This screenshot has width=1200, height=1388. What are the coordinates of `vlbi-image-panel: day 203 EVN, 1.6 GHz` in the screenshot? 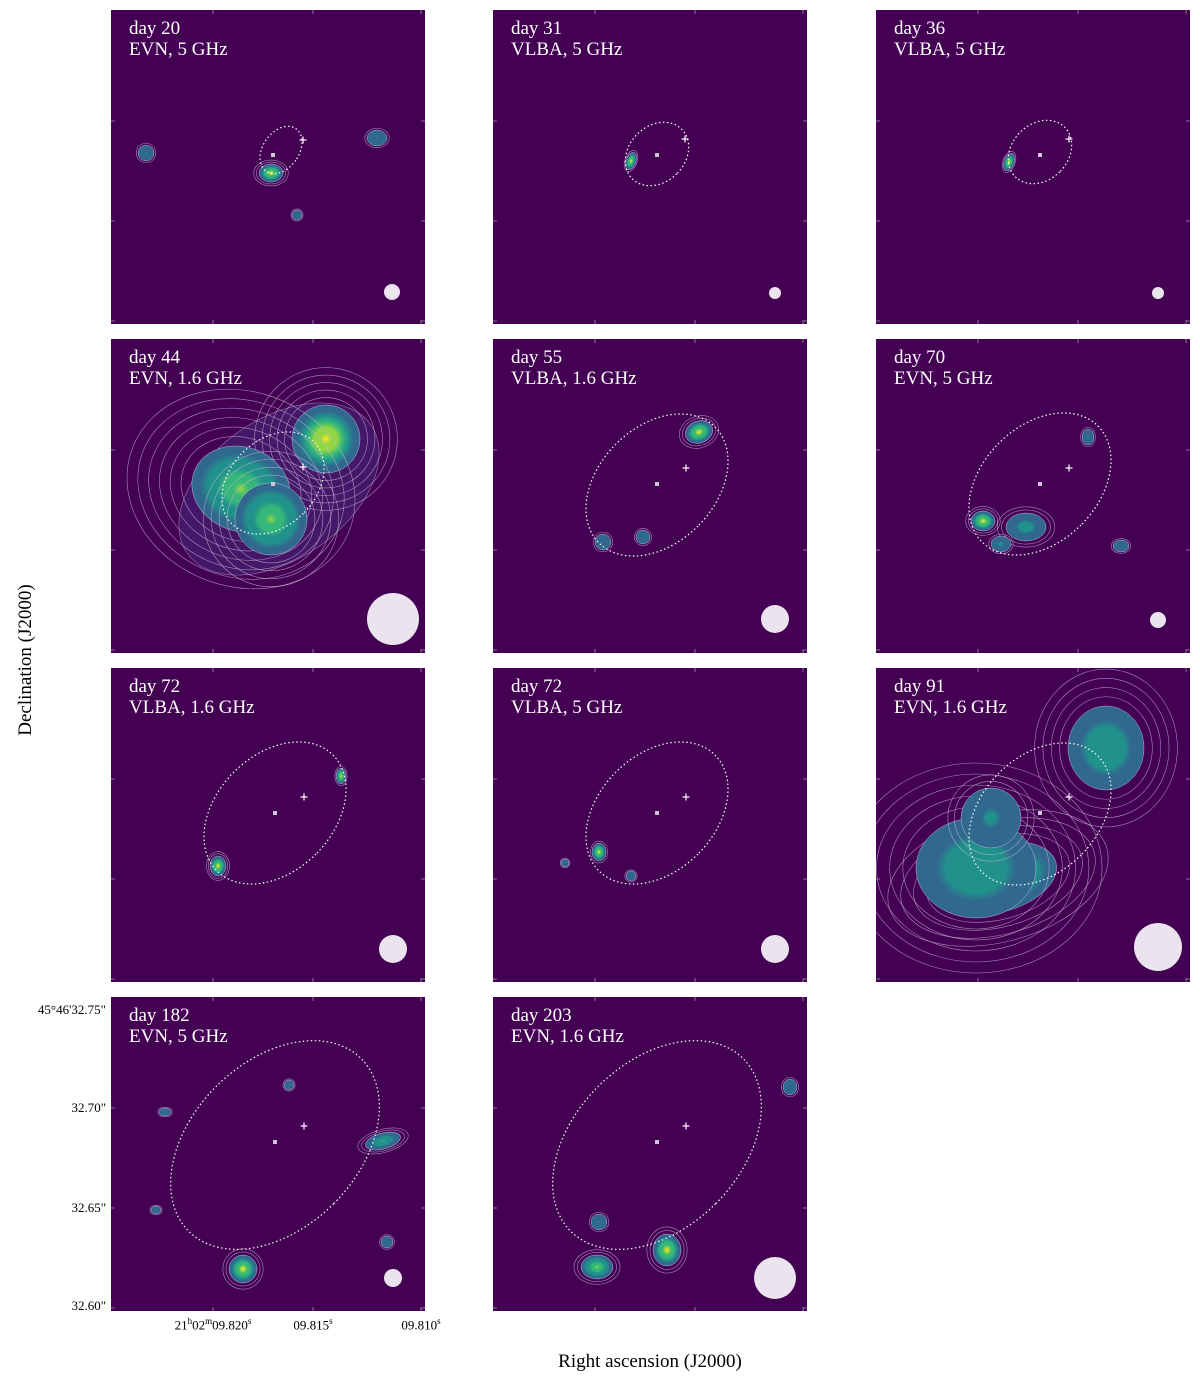 It's located at (650, 1154).